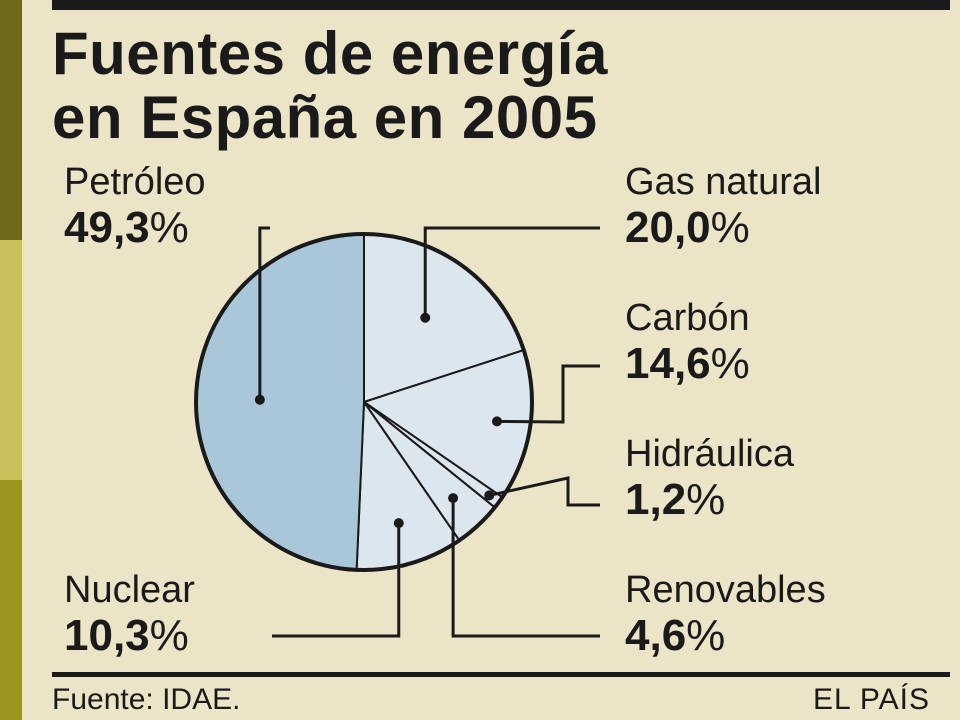 This screenshot has width=960, height=720. Describe the element at coordinates (501, 5) in the screenshot. I see `top-rule` at that location.